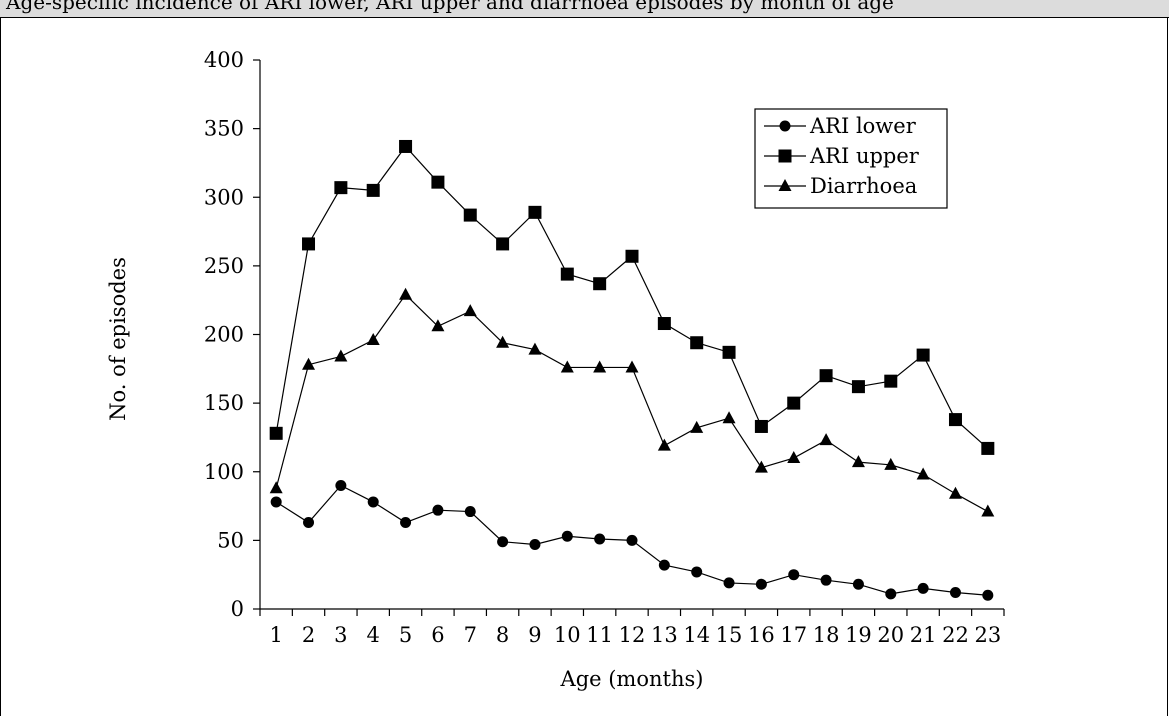 This screenshot has width=1169, height=717. What do you see at coordinates (785, 126) in the screenshot?
I see `legend-marker-ari-lower` at bounding box center [785, 126].